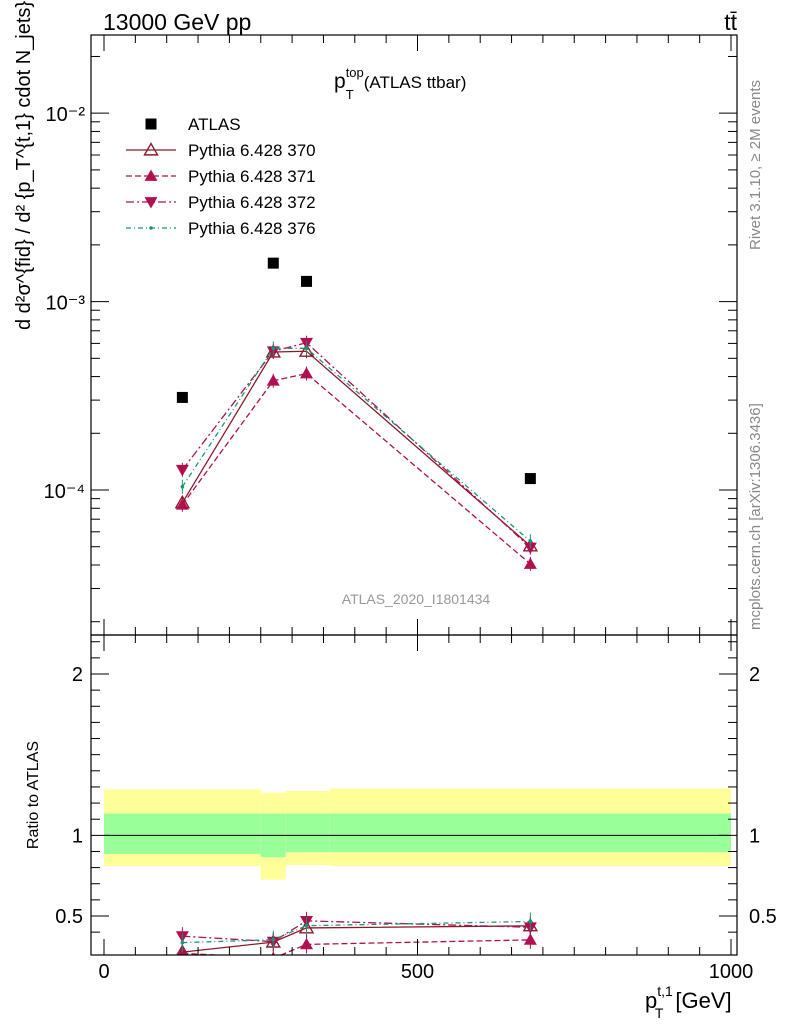  I want to click on plot-title-suffix: (ATLAS ttbar), so click(415, 82).